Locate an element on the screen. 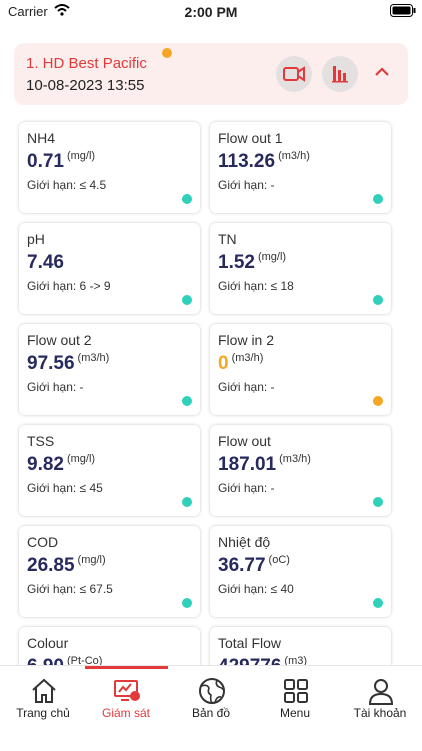 This screenshot has width=422, height=751. value-number: 113.26 is located at coordinates (247, 161).